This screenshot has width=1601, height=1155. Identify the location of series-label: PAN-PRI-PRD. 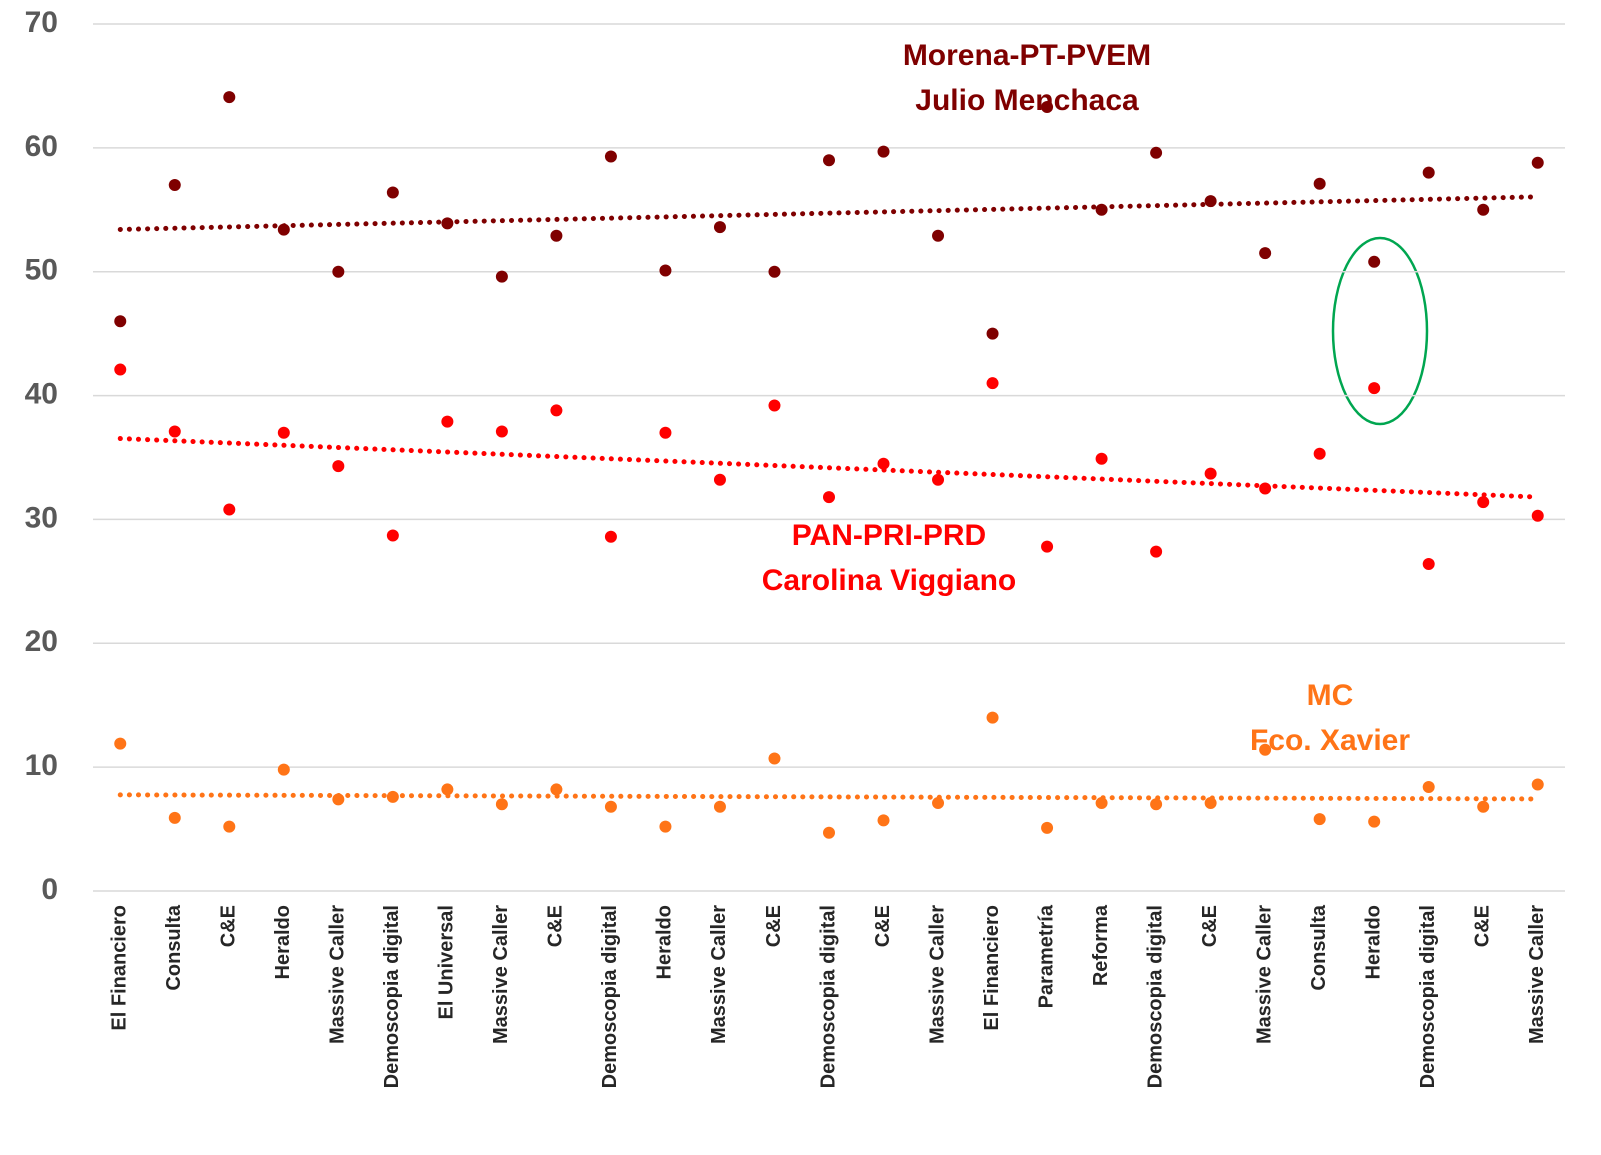
(889, 535).